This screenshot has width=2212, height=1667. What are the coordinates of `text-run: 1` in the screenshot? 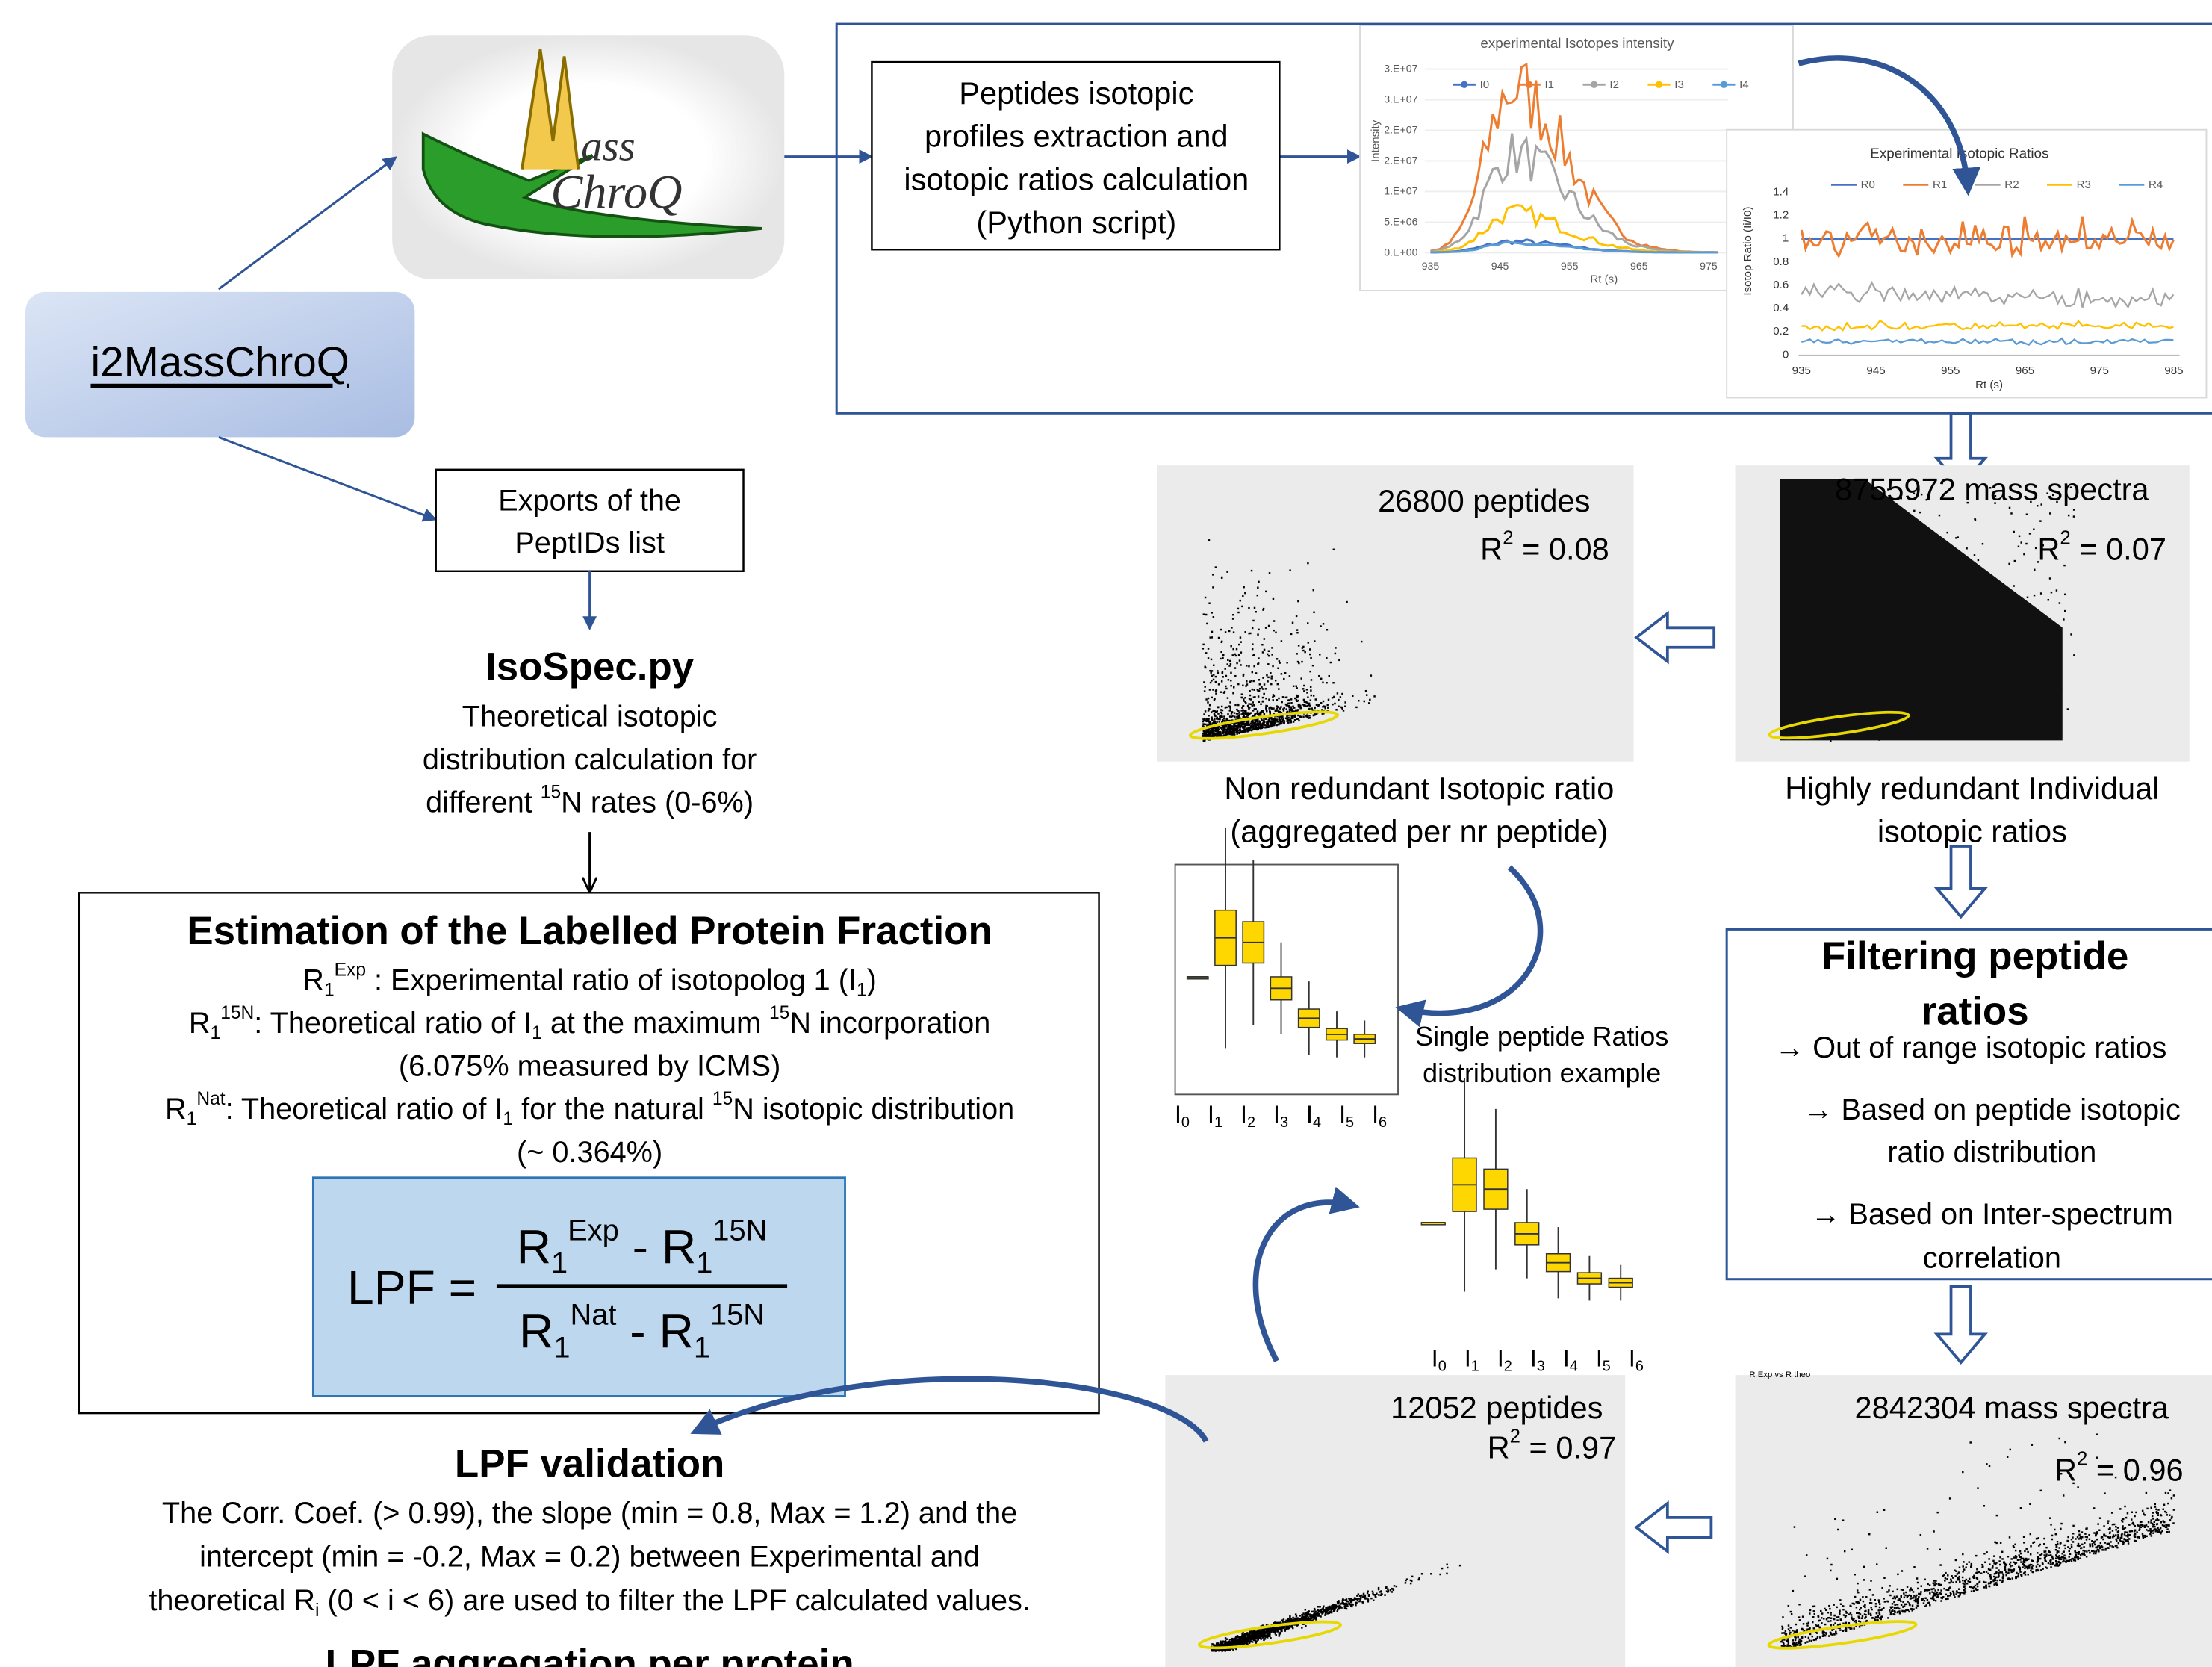 It's located at (862, 990).